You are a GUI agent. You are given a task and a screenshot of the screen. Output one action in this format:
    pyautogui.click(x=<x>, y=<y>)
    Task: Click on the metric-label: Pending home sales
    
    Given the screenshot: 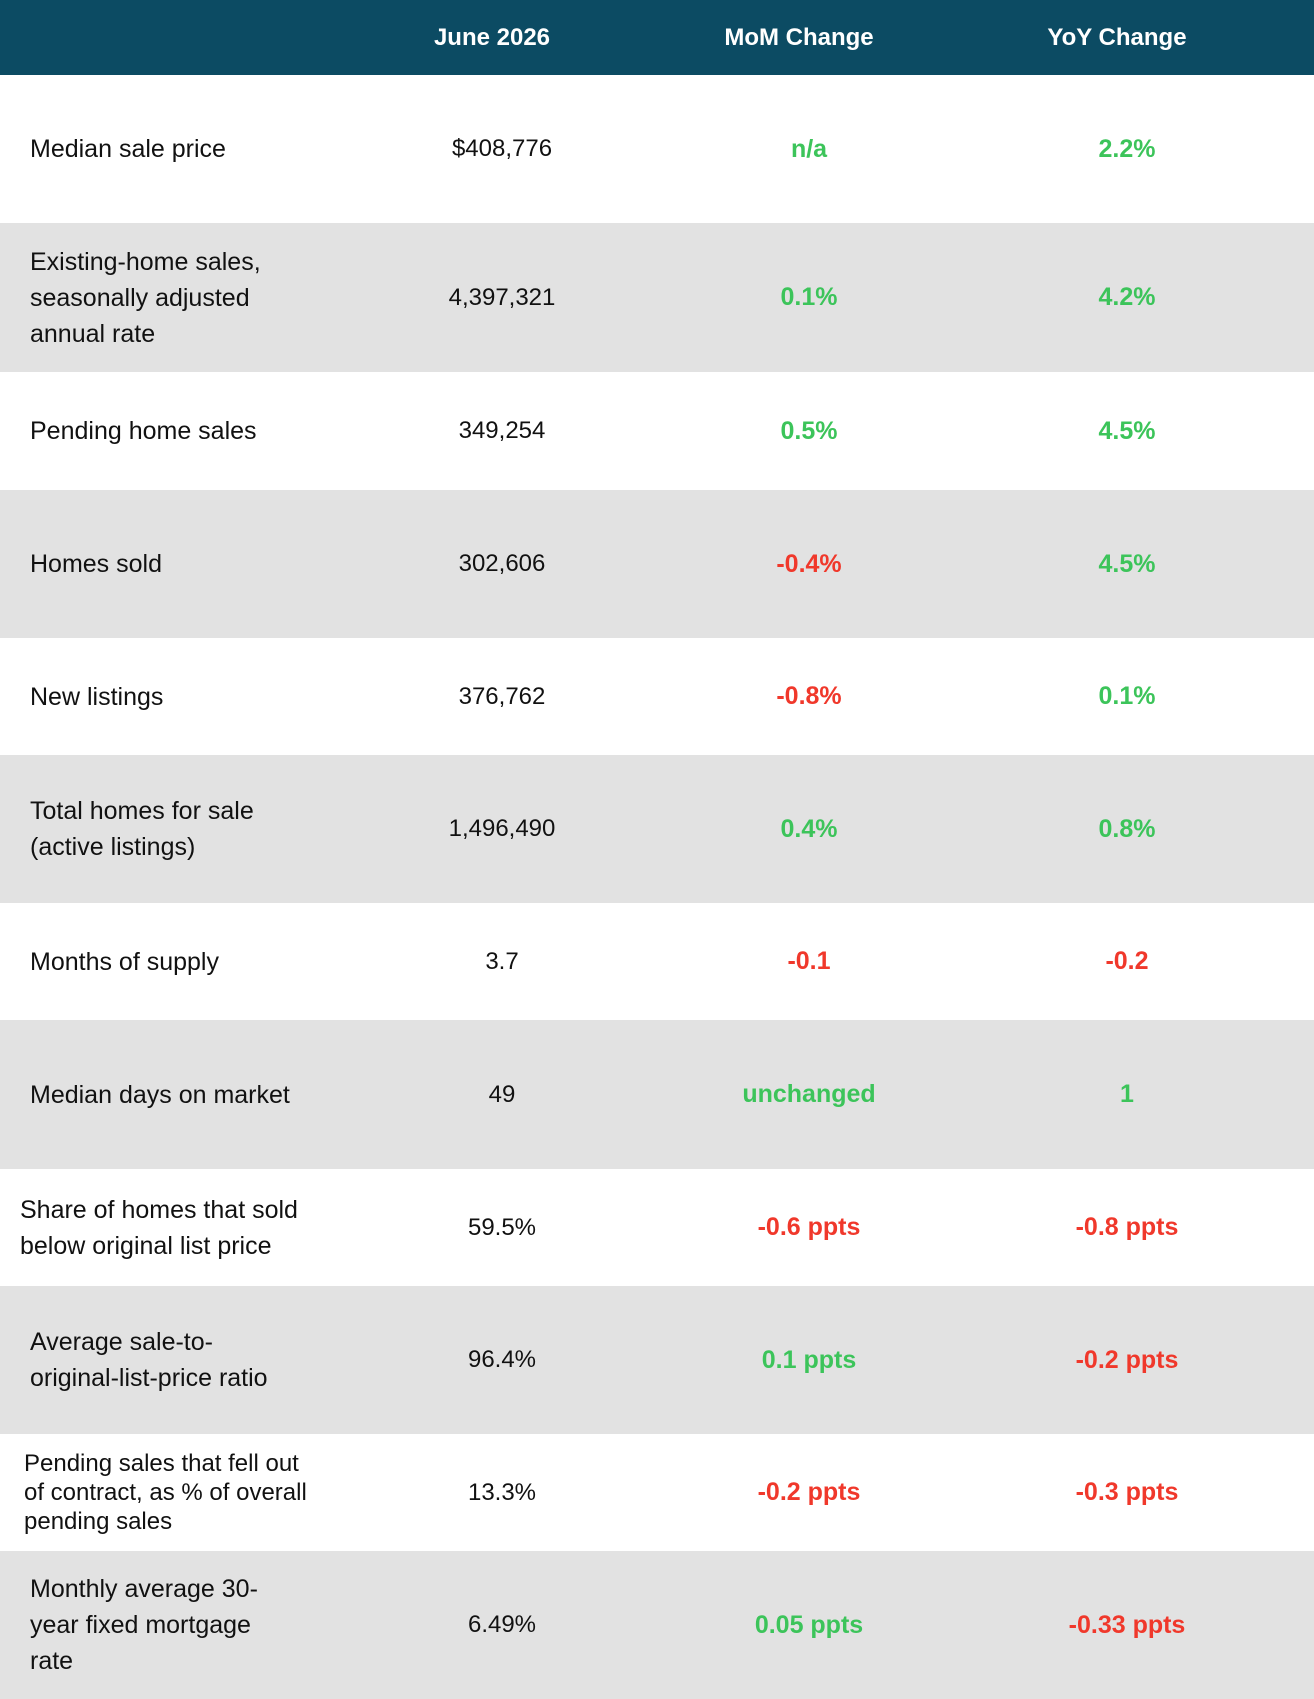 What is the action you would take?
    pyautogui.click(x=190, y=431)
    